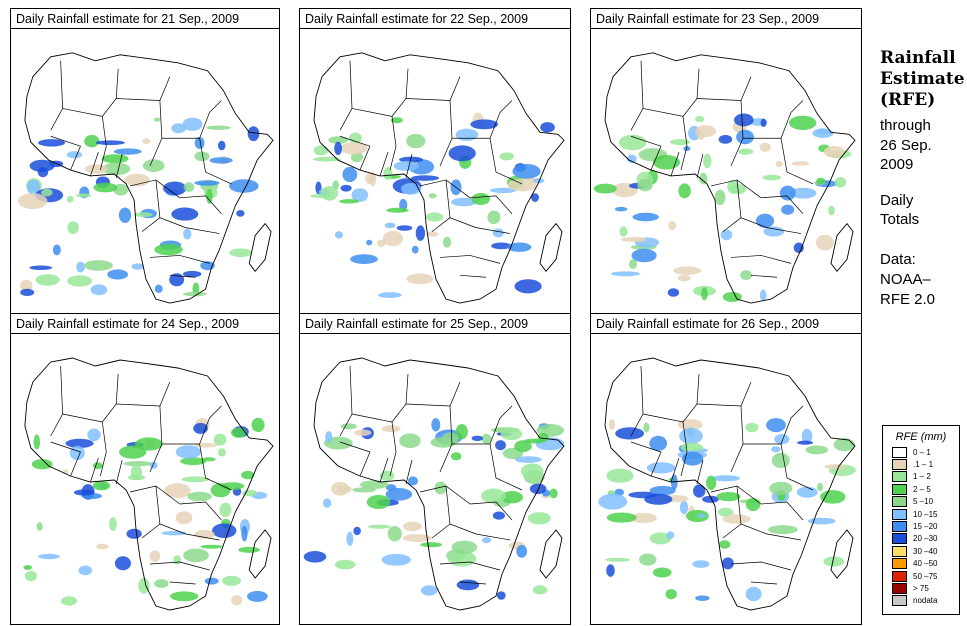 The height and width of the screenshot is (626, 967). I want to click on legend-label: 40 –50, so click(925, 564).